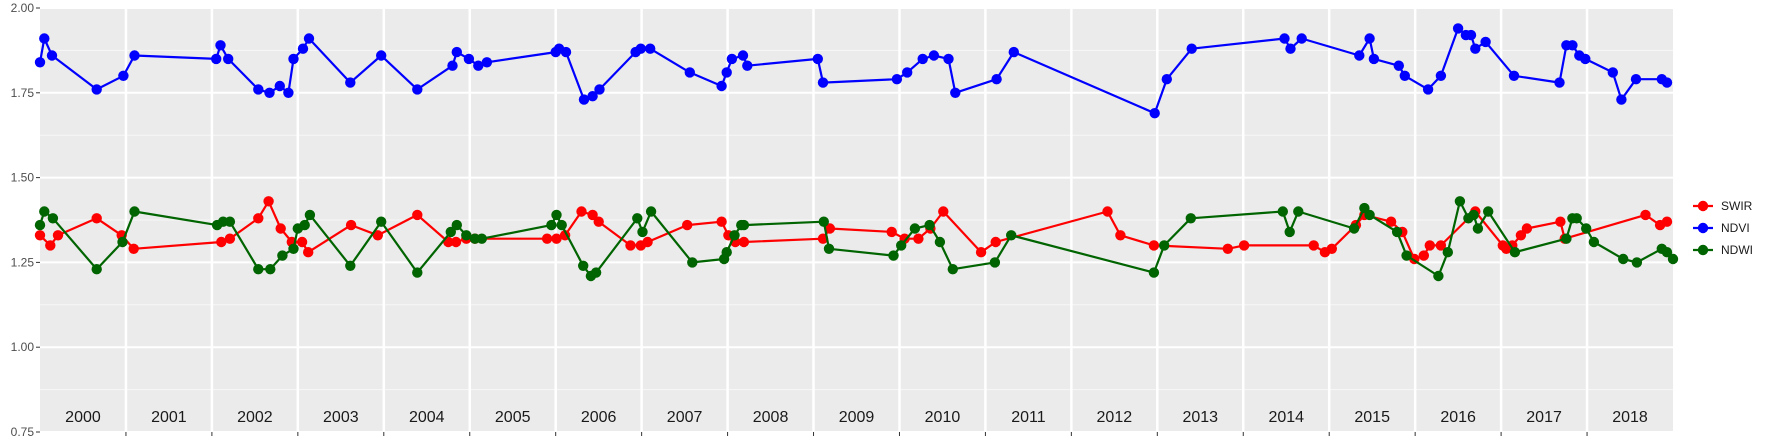 This screenshot has width=1773, height=442. What do you see at coordinates (169, 417) in the screenshot?
I see `year-label: 2001` at bounding box center [169, 417].